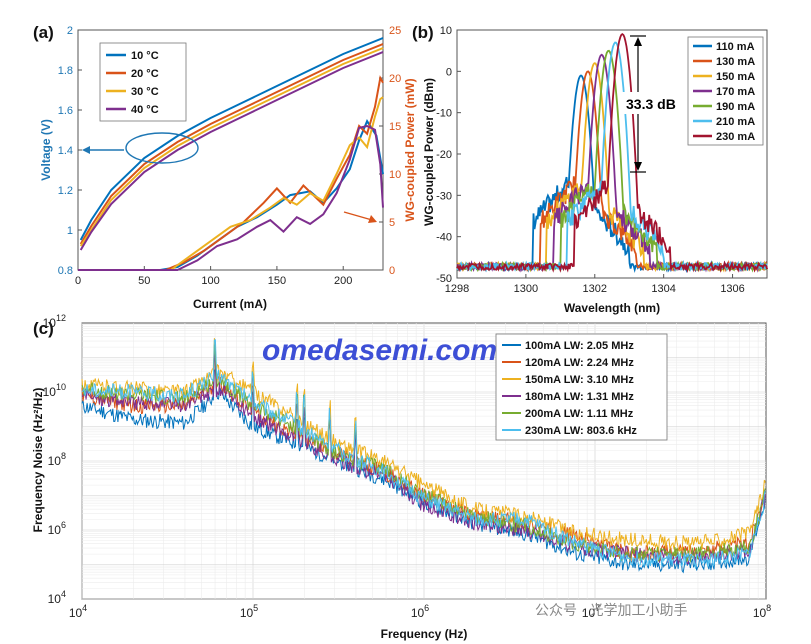 The height and width of the screenshot is (644, 811). What do you see at coordinates (638, 41) in the screenshot?
I see `panel-b-annot-arrow-up` at bounding box center [638, 41].